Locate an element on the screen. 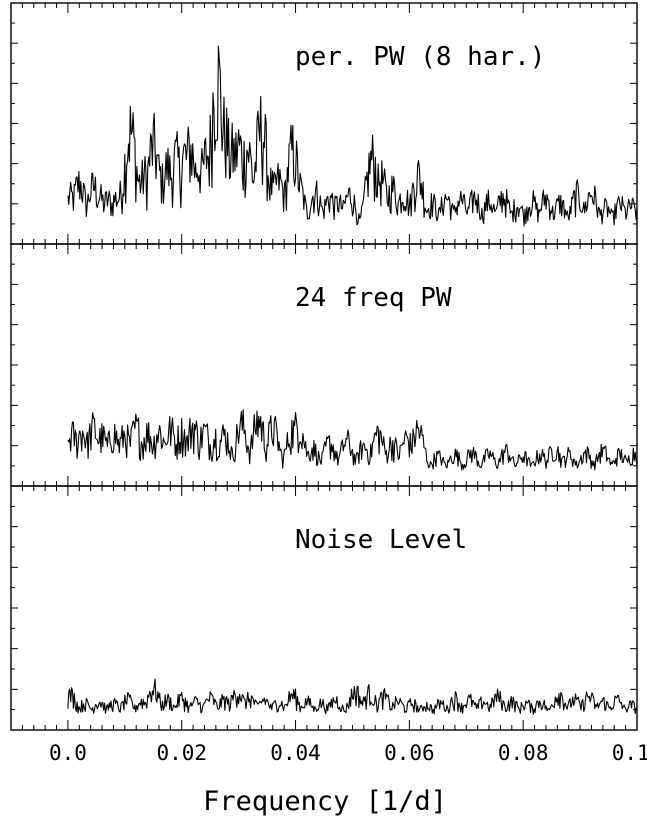  x-tick-label: 0.02 is located at coordinates (181, 753).